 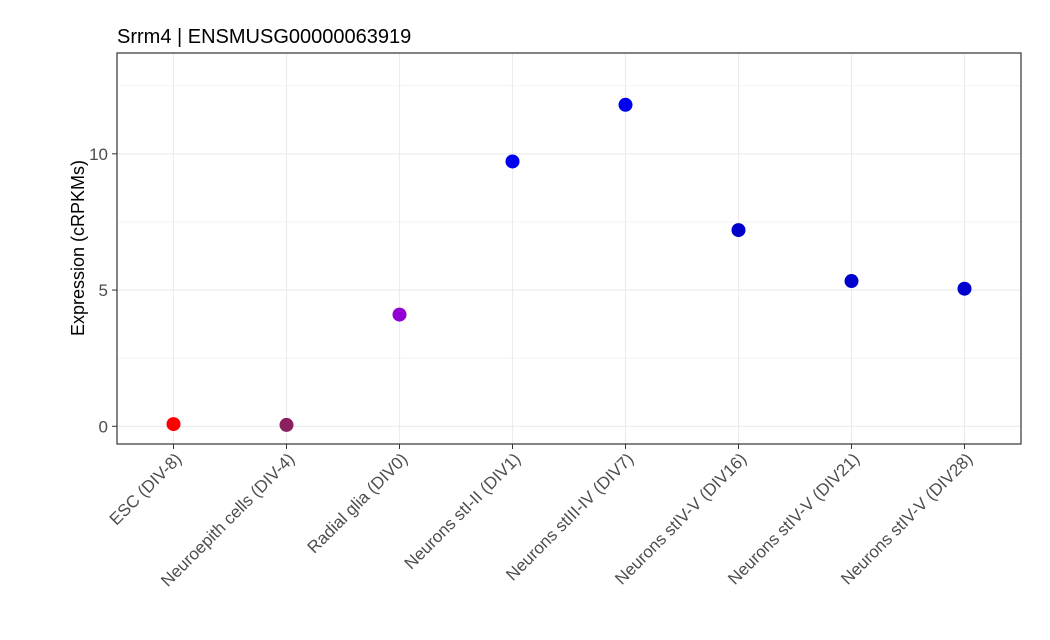 I want to click on x-tick-label: Radial glia (DIV0), so click(x=358, y=503).